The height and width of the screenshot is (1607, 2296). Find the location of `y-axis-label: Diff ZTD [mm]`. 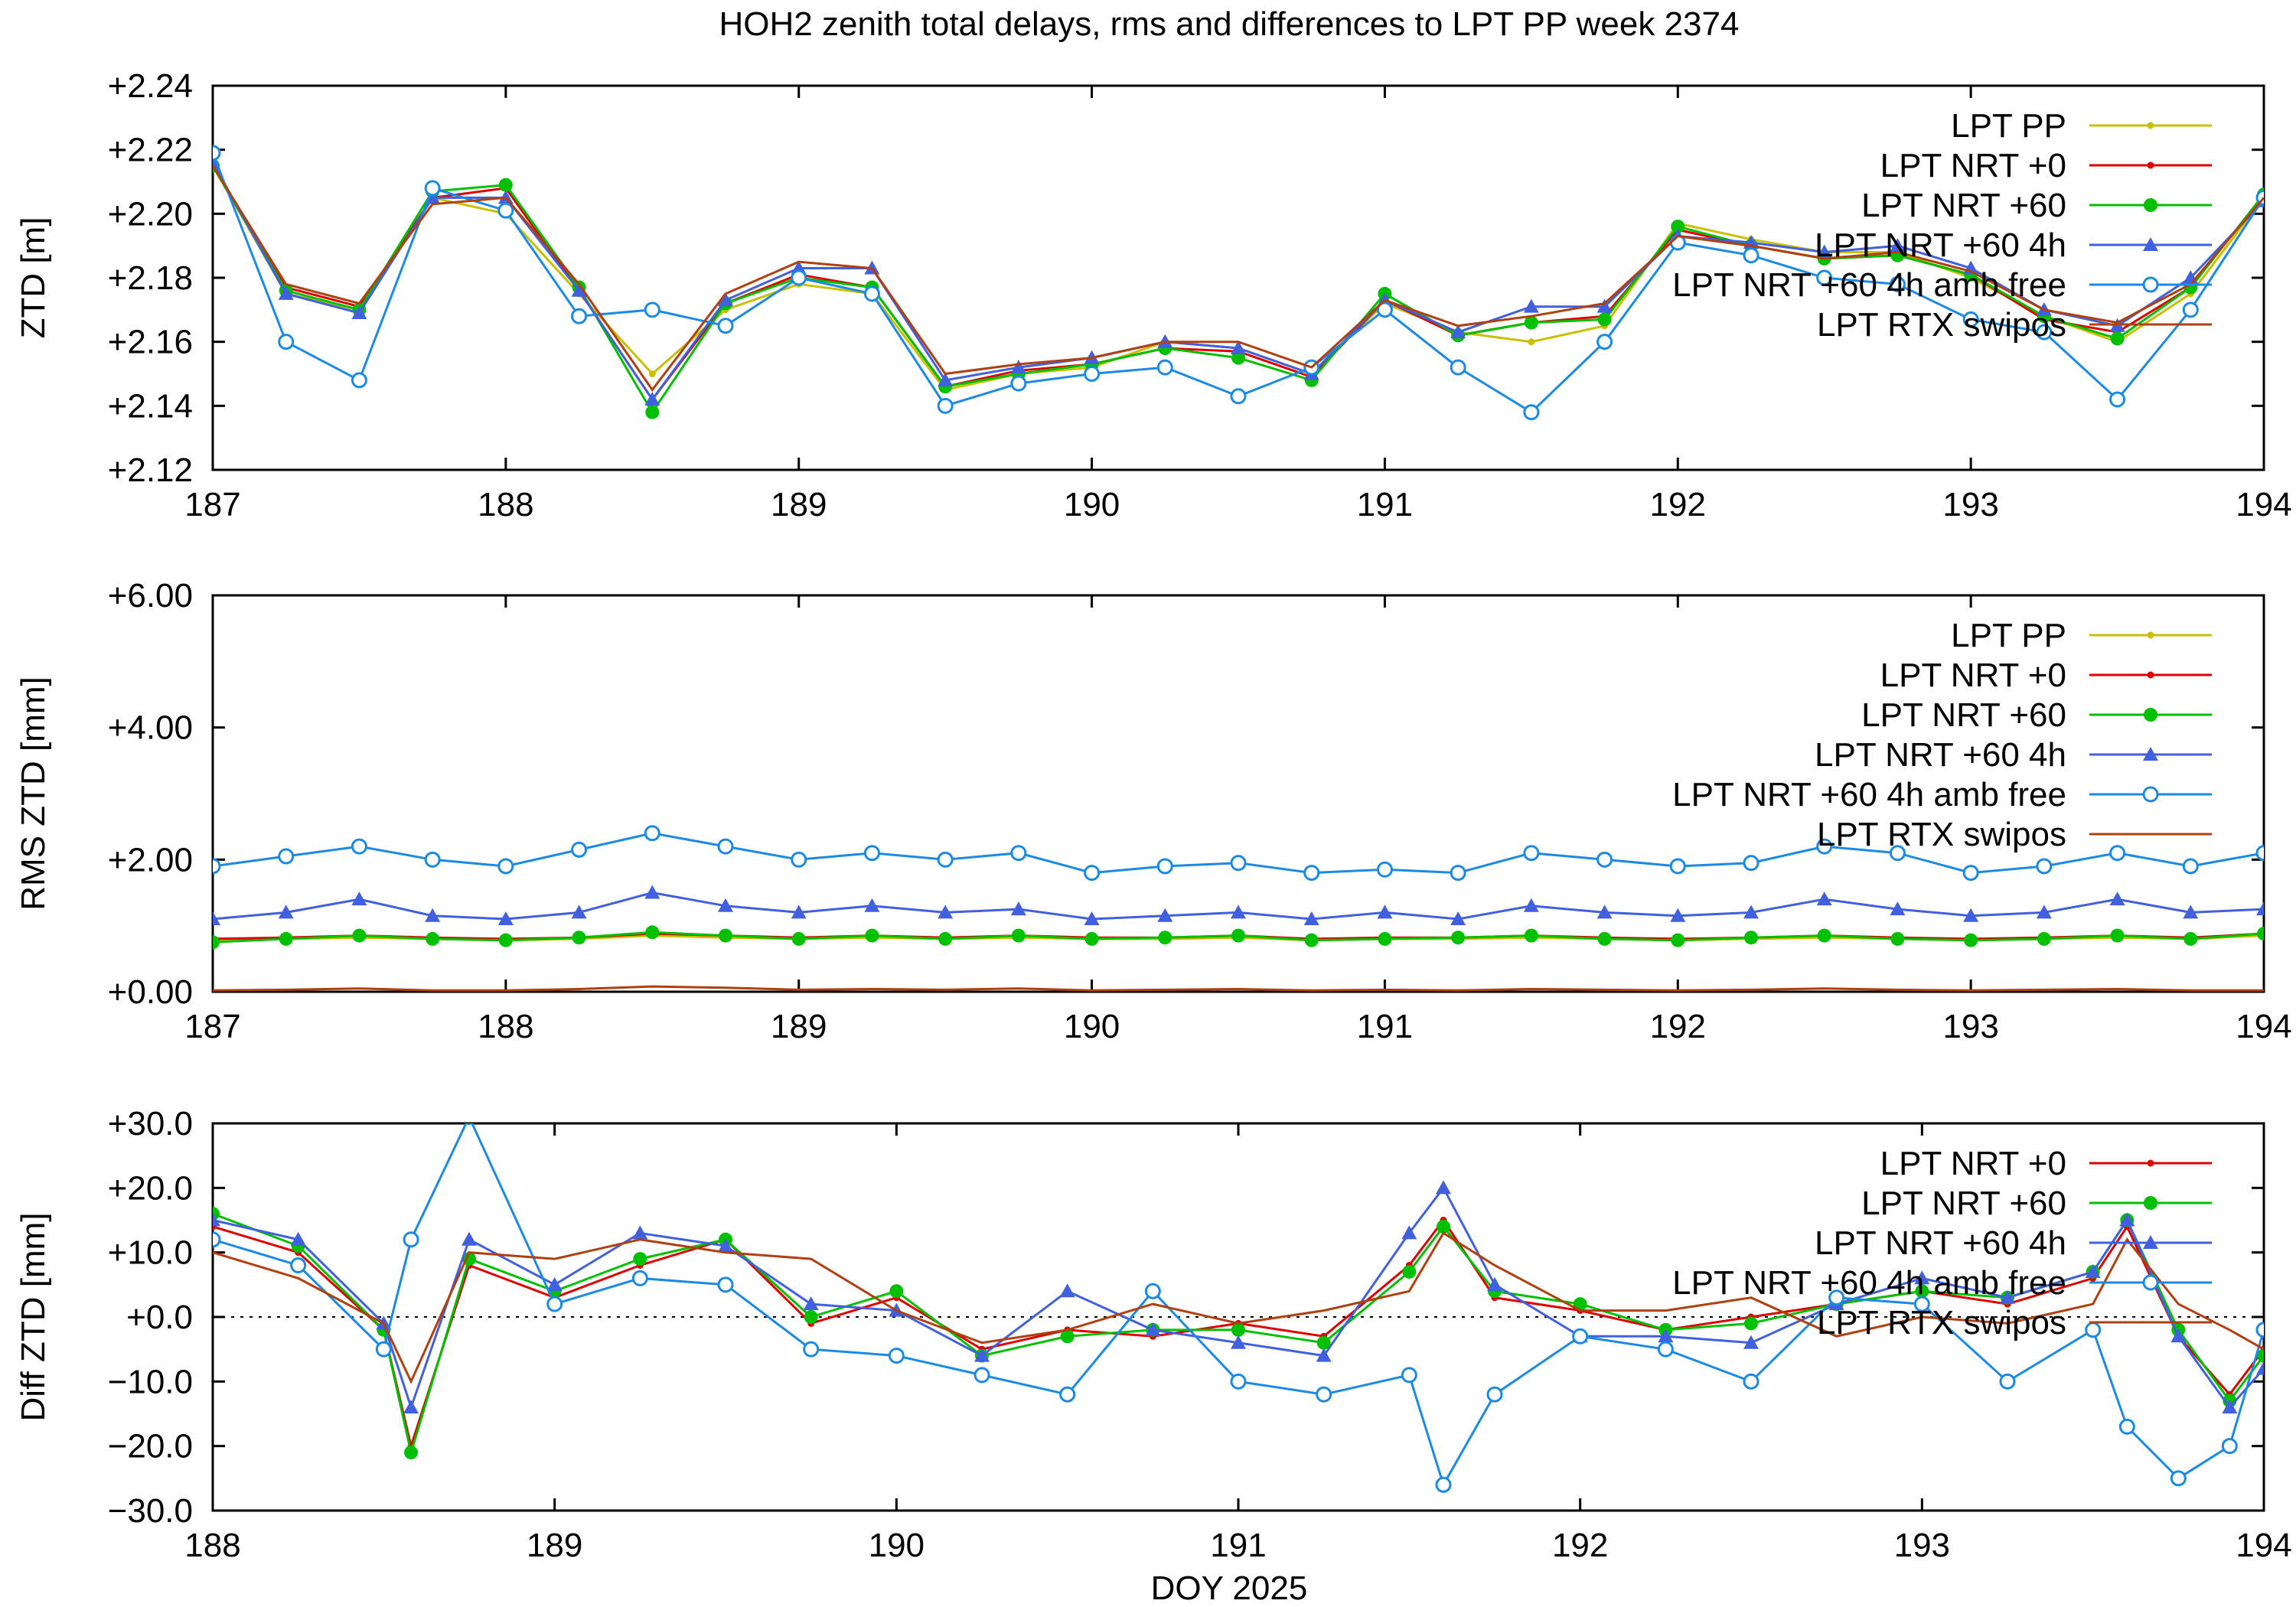

y-axis-label: Diff ZTD [mm] is located at coordinates (33, 1317).